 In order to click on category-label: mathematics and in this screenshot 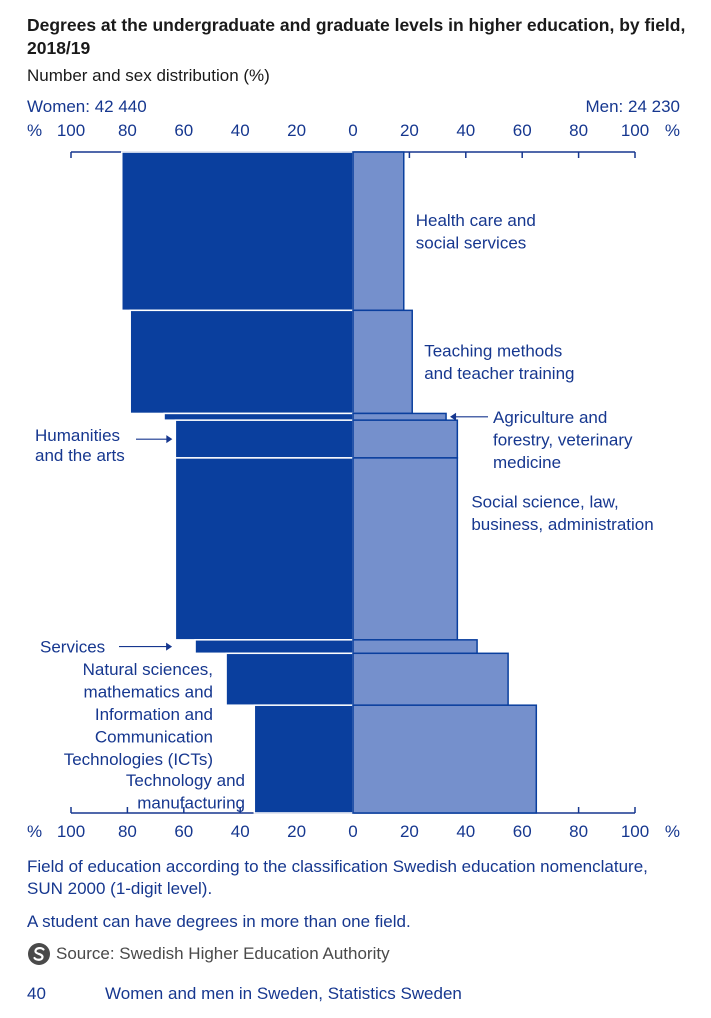, I will do `click(148, 692)`.